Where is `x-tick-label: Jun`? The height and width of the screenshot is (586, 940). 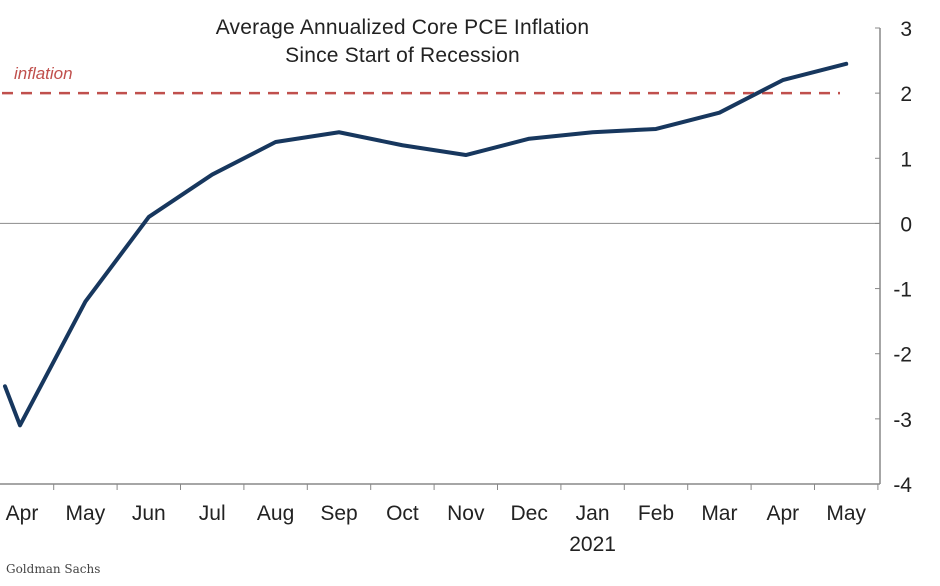
x-tick-label: Jun is located at coordinates (149, 513).